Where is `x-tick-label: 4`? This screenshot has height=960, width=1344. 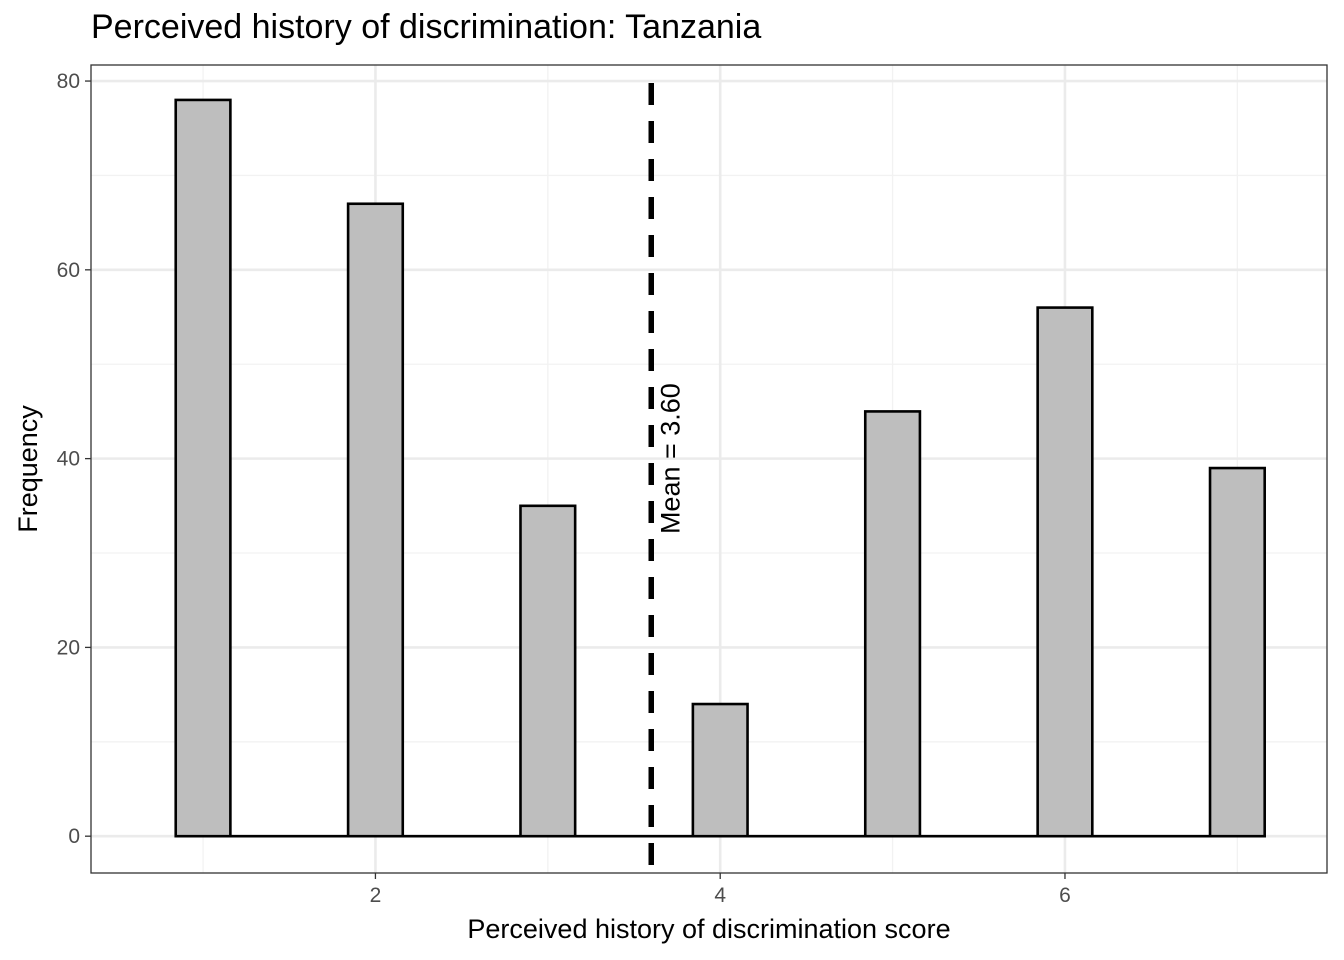
x-tick-label: 4 is located at coordinates (720, 895).